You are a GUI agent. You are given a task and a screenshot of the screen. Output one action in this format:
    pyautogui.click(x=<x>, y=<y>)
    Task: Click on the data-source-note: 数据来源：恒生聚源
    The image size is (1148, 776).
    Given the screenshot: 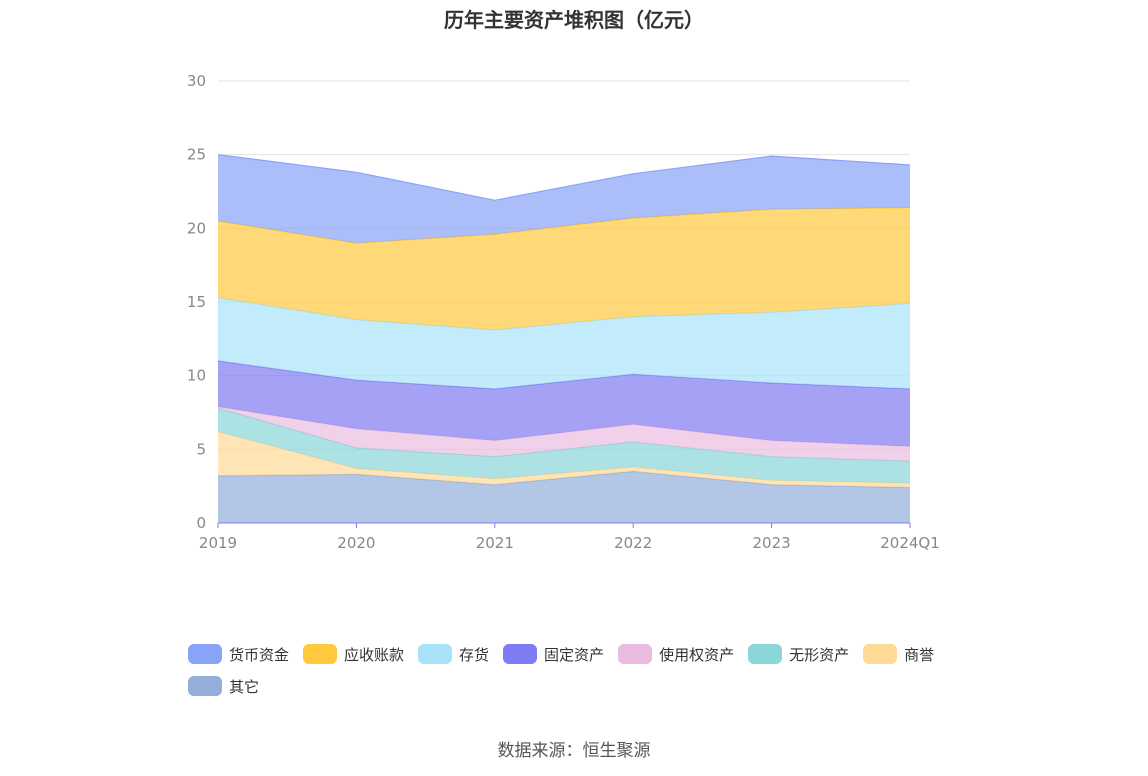 What is the action you would take?
    pyautogui.click(x=574, y=751)
    